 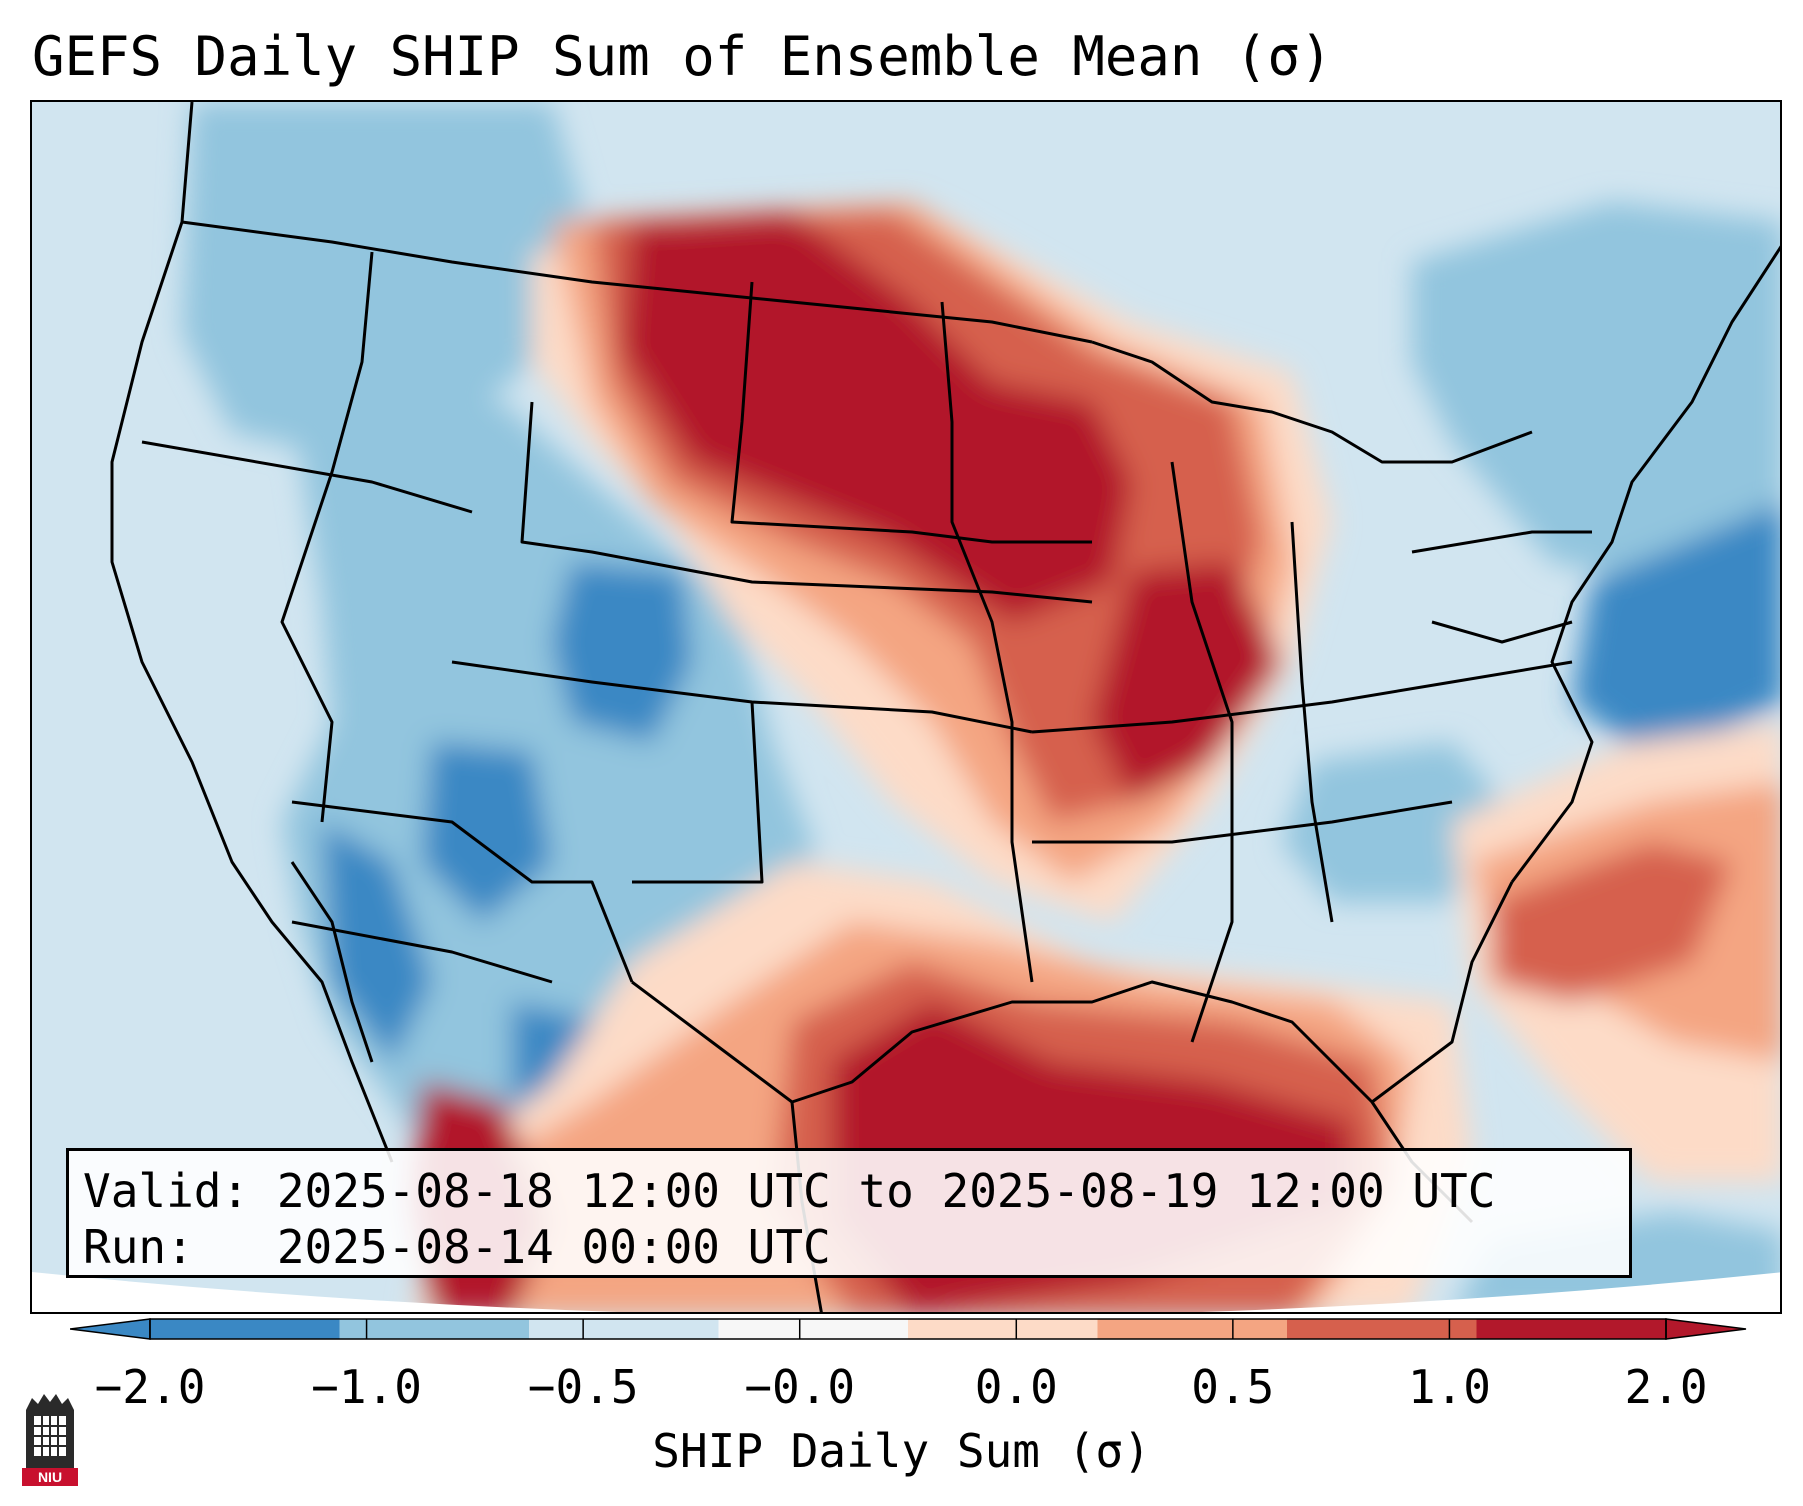 What do you see at coordinates (622, 652) in the screenshot?
I see `field-region-strong-neg-utah` at bounding box center [622, 652].